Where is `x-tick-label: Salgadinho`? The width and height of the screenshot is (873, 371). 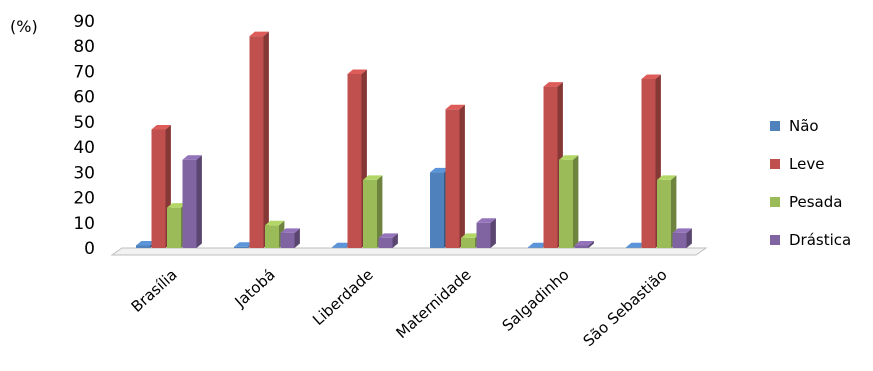
x-tick-label: Salgadinho is located at coordinates (536, 300).